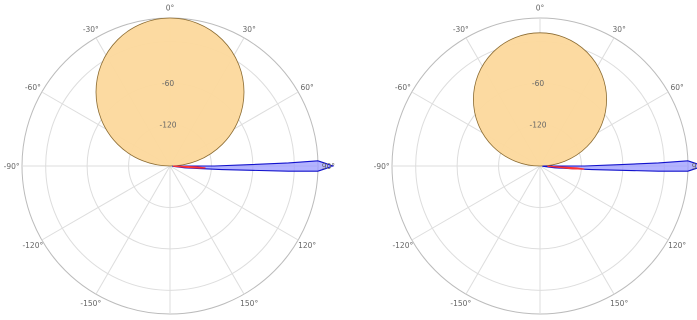 This screenshot has height=320, width=697. Describe the element at coordinates (619, 166) in the screenshot. I see `series-blue-lobe` at that location.